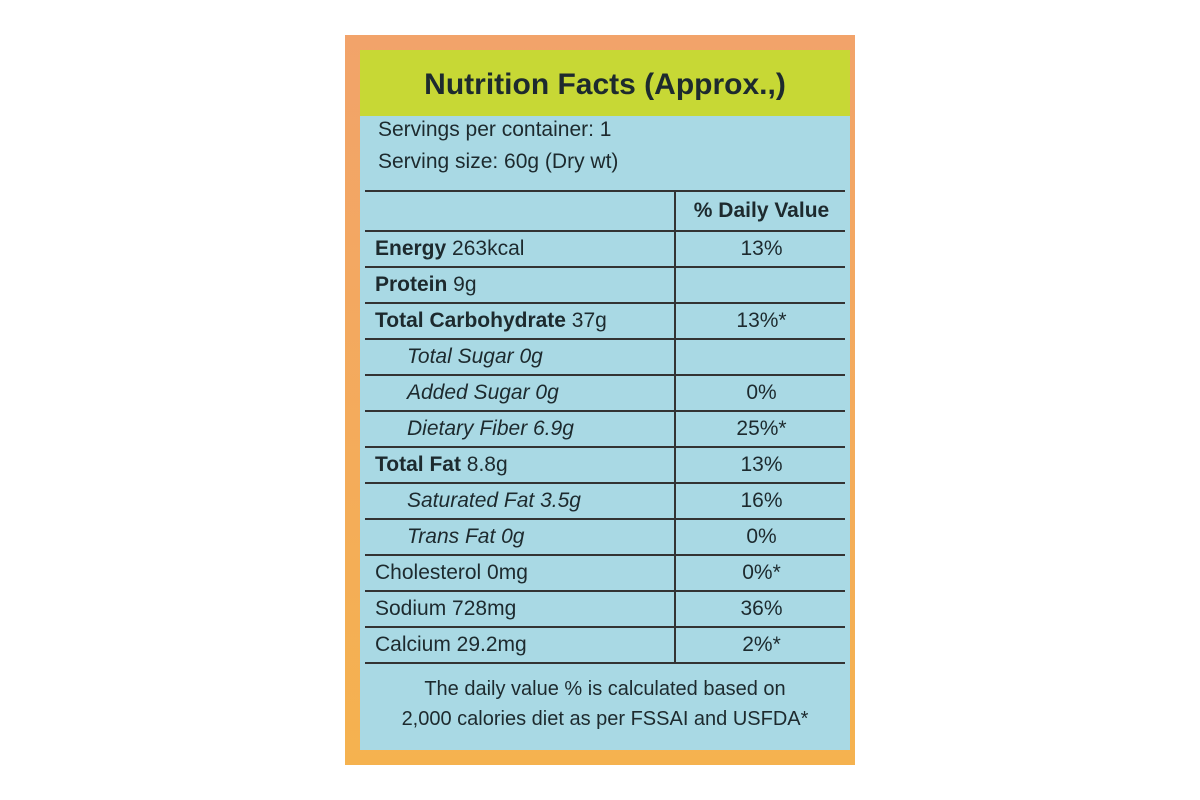  I want to click on nutrient-name: Added Sugar 0g, so click(483, 393).